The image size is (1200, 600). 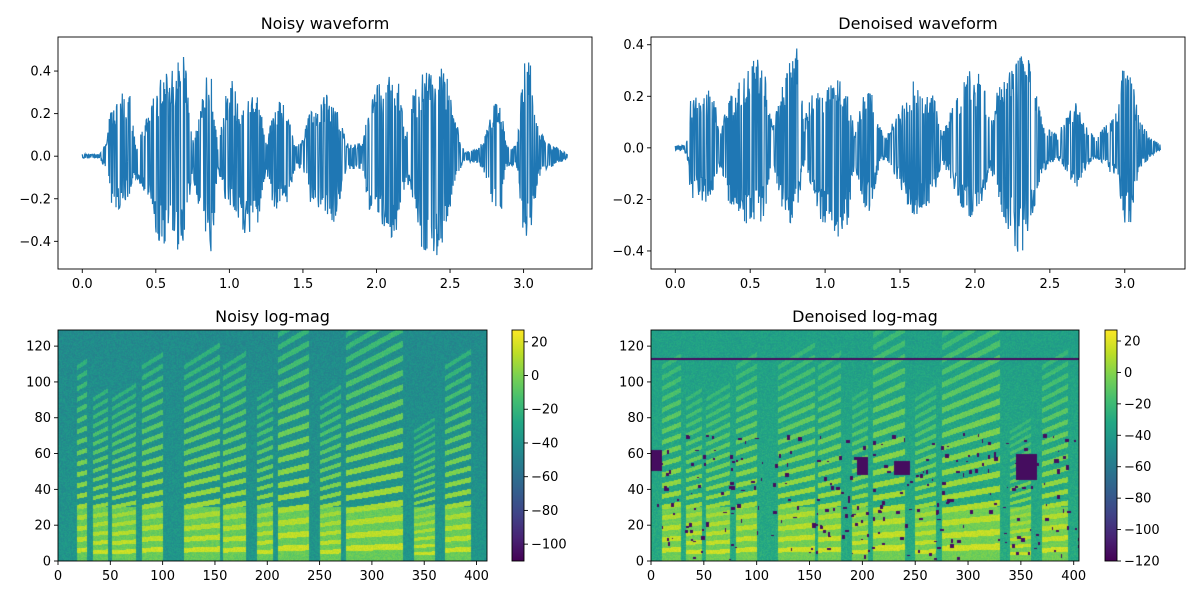 I want to click on colorbar: 20 0 −20 −40 −60 −80 −100 −120, so click(x=1132, y=449).